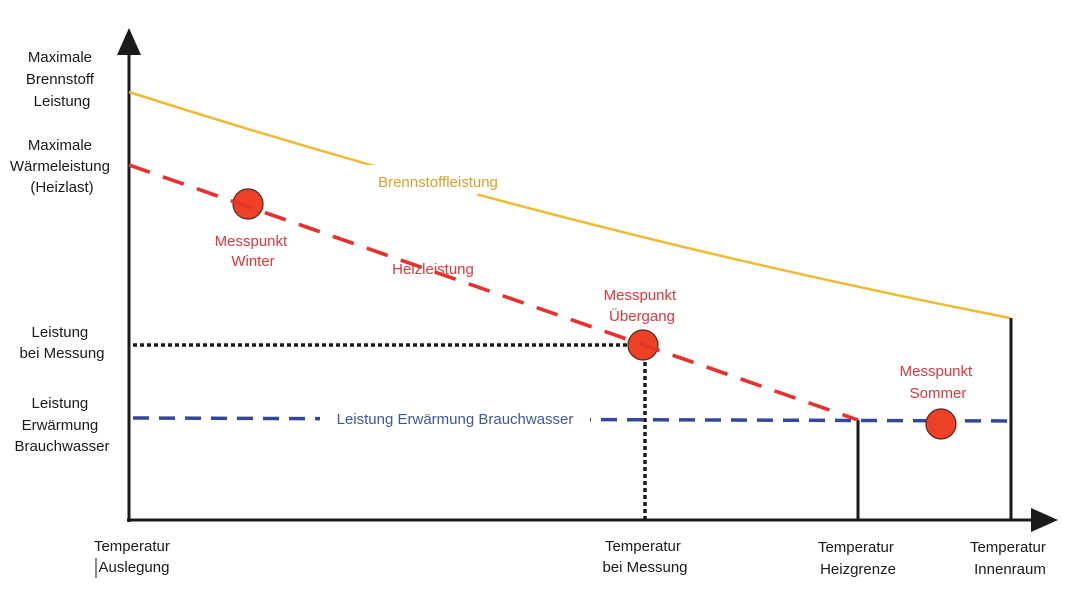  What do you see at coordinates (938, 382) in the screenshot?
I see `summer-point-label: Messpunkt Sommer` at bounding box center [938, 382].